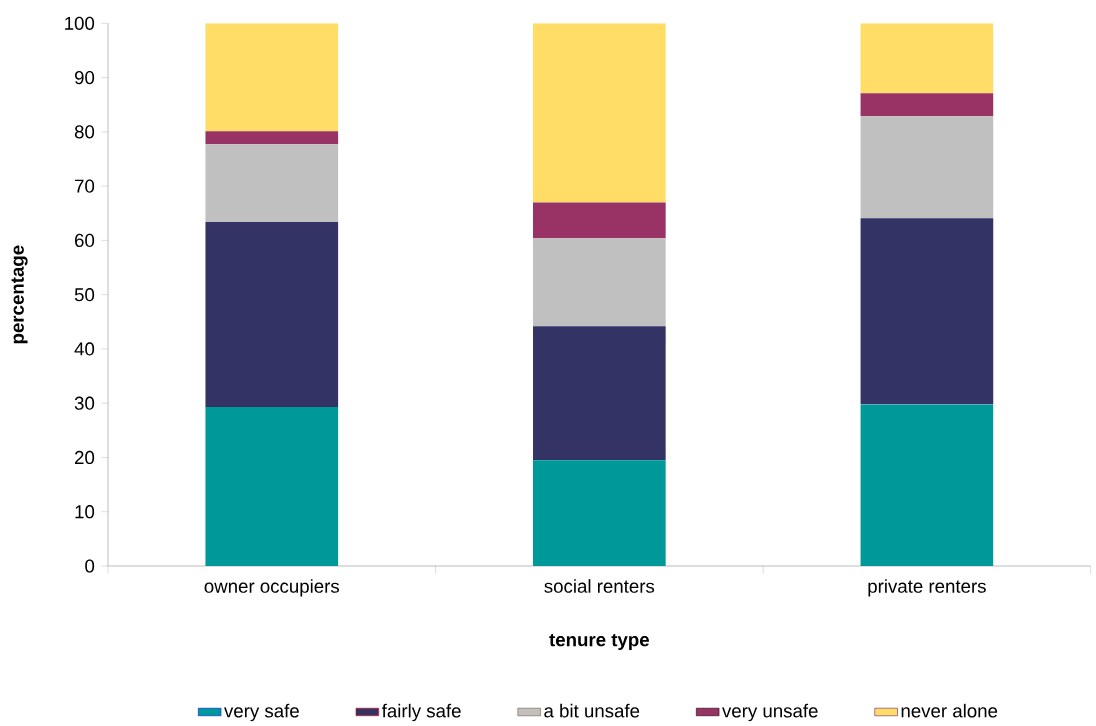 This screenshot has width=1096, height=726. Describe the element at coordinates (599, 586) in the screenshot. I see `x-tick-label: social renters` at that location.